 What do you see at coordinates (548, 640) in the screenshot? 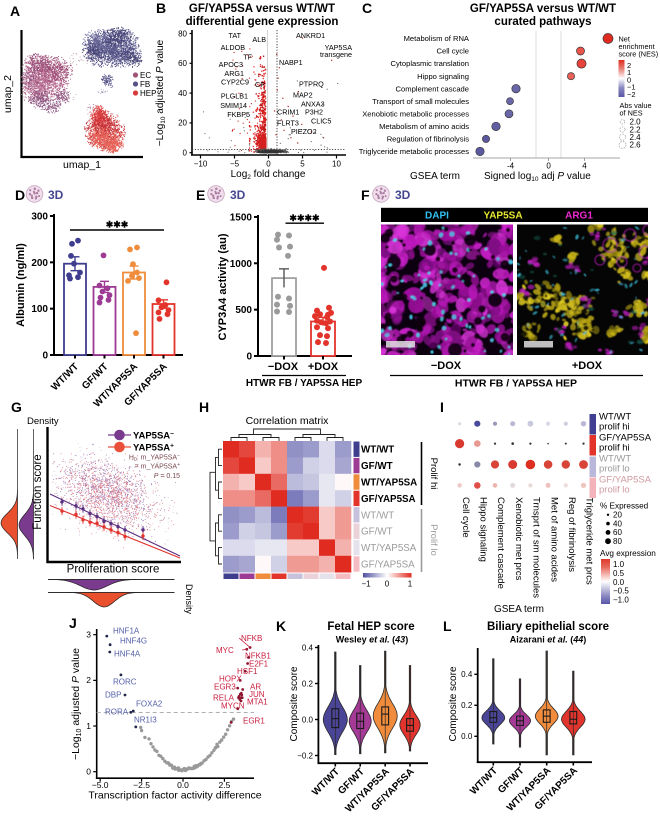
I see `svg-text: Aizarani et al. (44)` at bounding box center [548, 640].